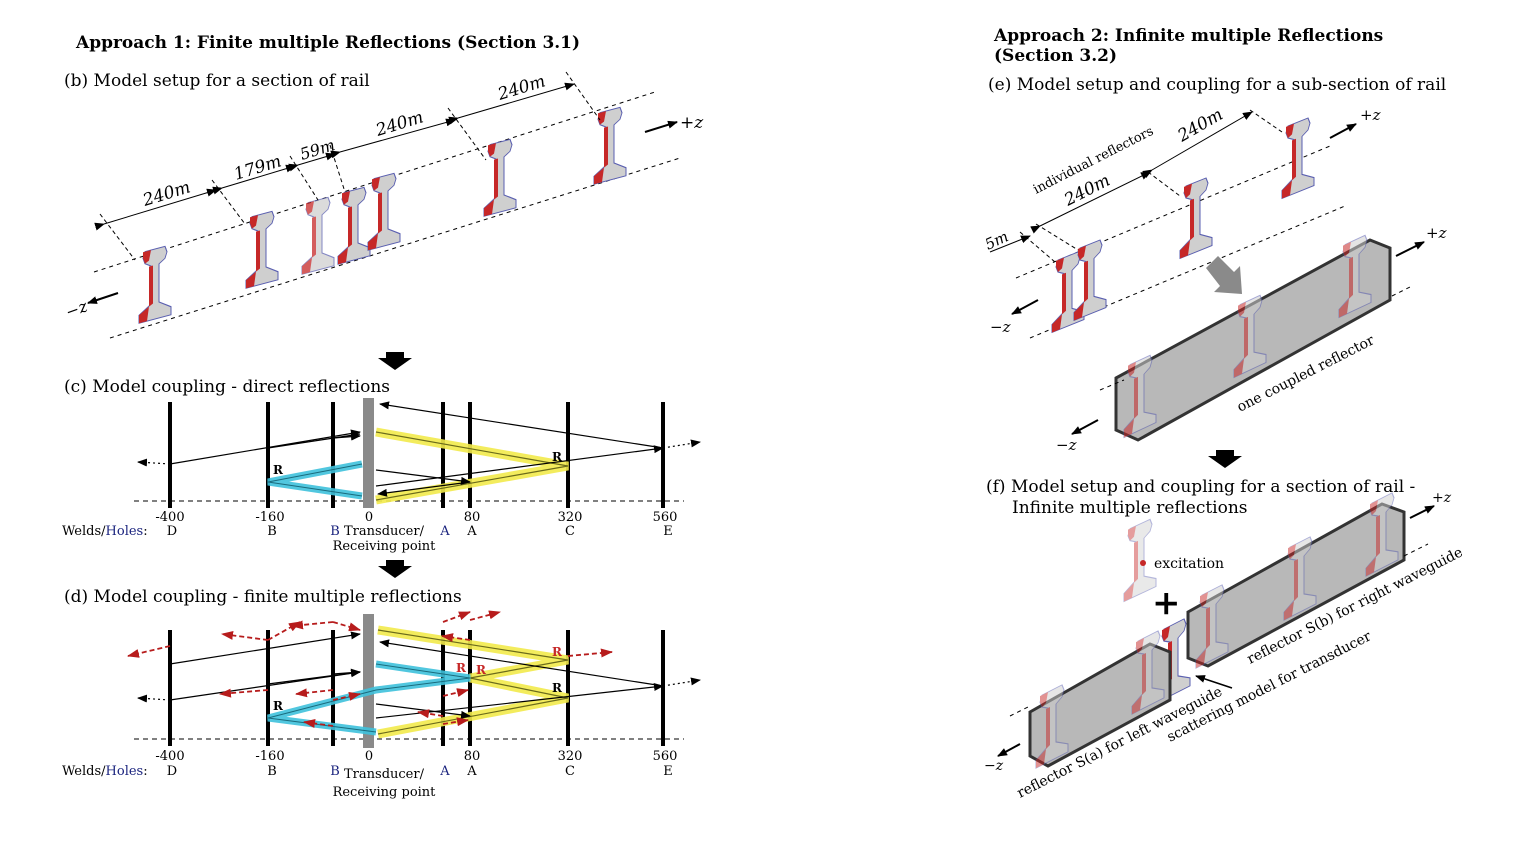 The height and width of the screenshot is (845, 1540). I want to click on coupled-axis-neg-arrow, so click(1085, 427).